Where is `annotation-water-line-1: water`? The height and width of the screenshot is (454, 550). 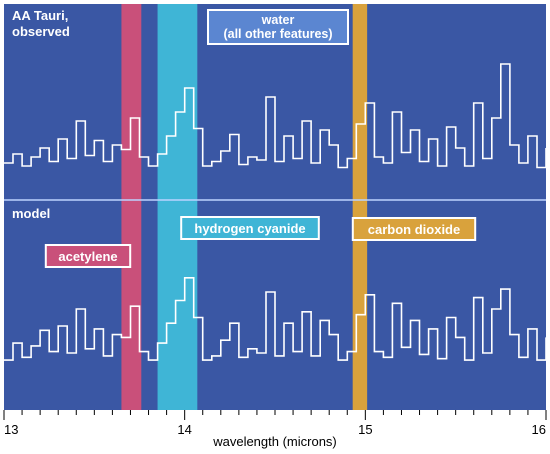 annotation-water-line-1: water is located at coordinates (278, 20).